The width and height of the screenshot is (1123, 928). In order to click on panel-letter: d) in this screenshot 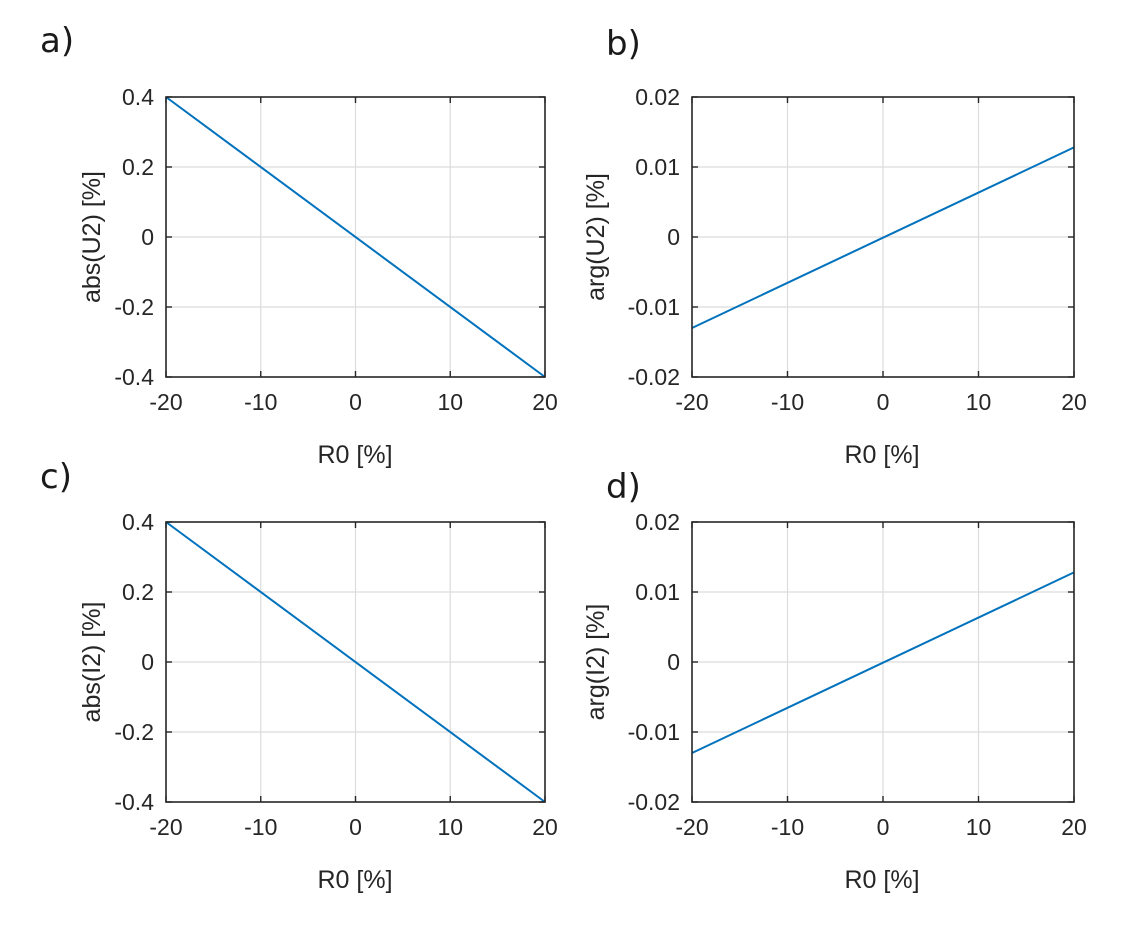, I will do `click(623, 487)`.